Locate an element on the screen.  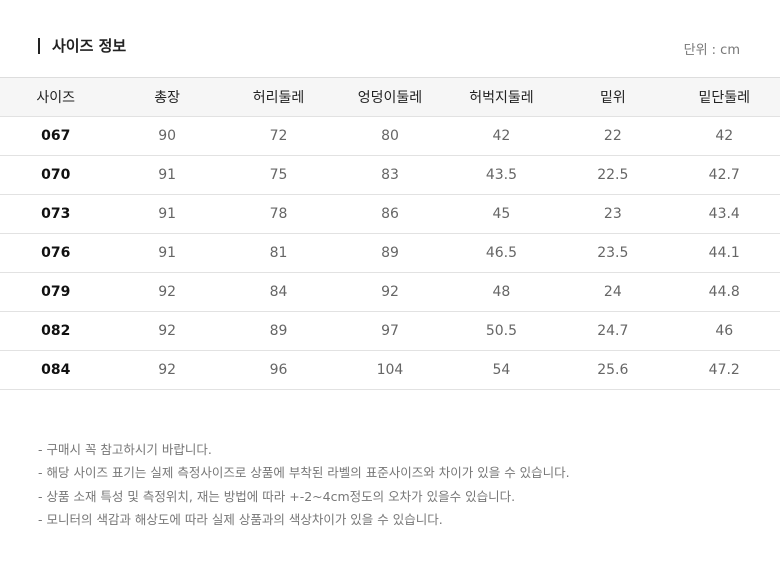
measurement: 75 is located at coordinates (278, 175).